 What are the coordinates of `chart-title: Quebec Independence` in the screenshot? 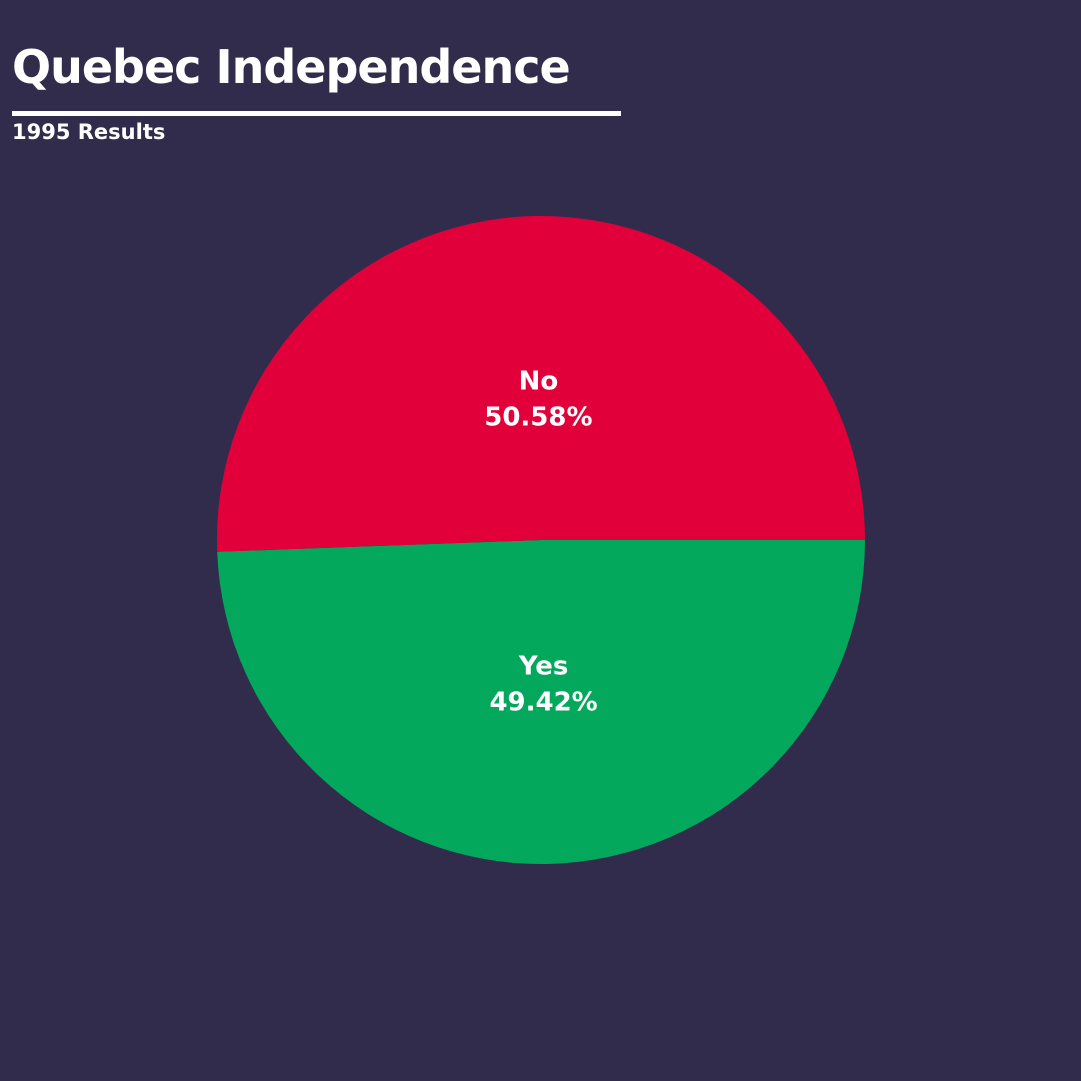 It's located at (291, 67).